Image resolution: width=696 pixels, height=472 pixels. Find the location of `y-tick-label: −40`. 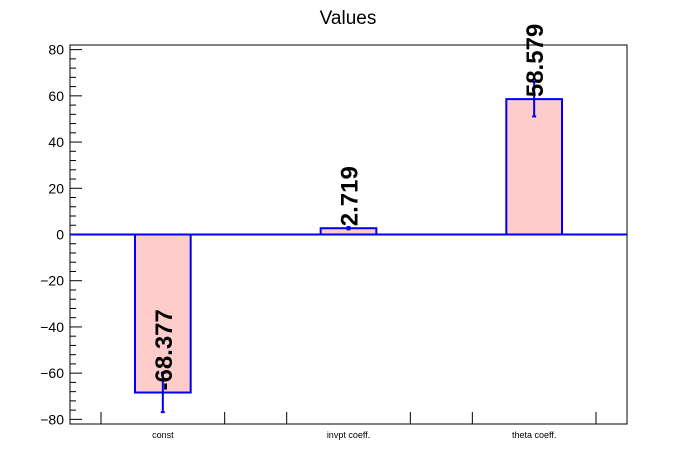

y-tick-label: −40 is located at coordinates (52, 327).